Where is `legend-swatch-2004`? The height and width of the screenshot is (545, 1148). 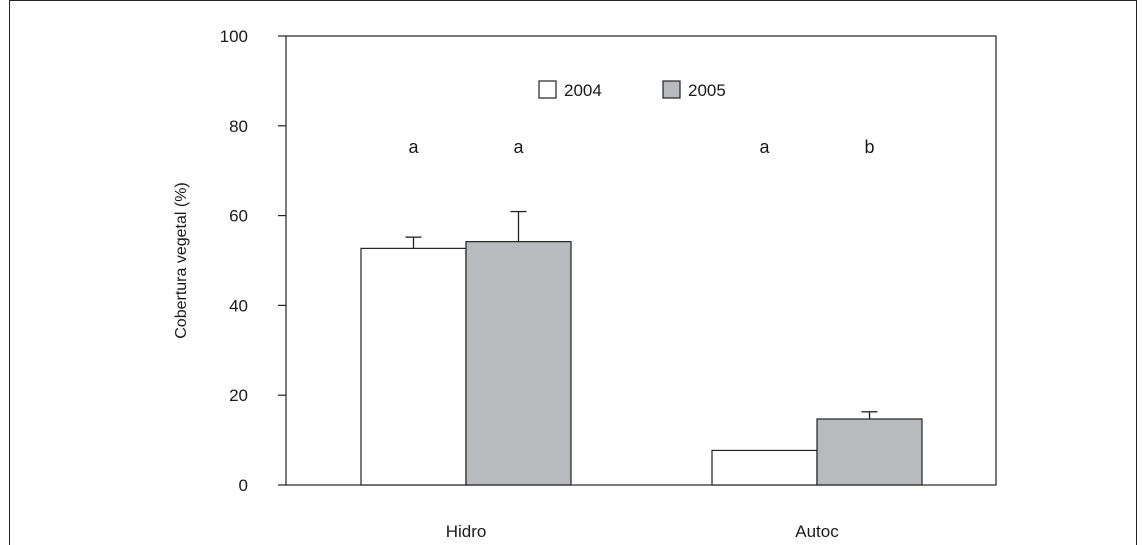
legend-swatch-2004 is located at coordinates (547, 89).